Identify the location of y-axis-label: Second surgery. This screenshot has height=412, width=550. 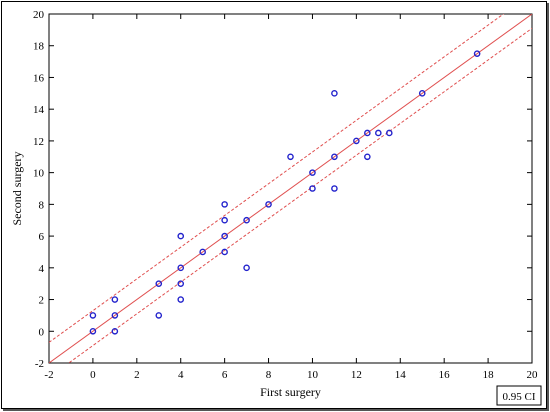
(17, 188).